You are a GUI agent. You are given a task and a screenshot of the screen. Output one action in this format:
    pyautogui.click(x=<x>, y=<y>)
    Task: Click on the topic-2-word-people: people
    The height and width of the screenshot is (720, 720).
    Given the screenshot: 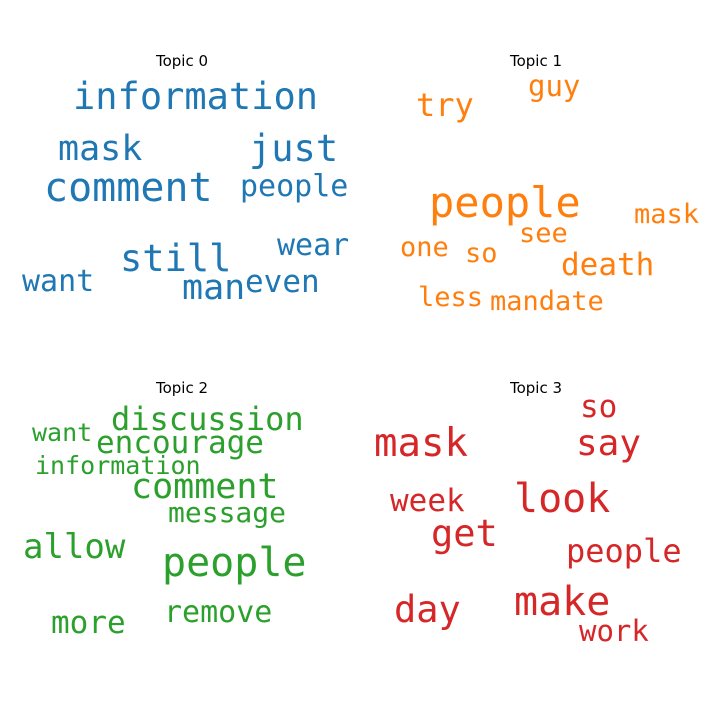 What is the action you would take?
    pyautogui.click(x=234, y=563)
    